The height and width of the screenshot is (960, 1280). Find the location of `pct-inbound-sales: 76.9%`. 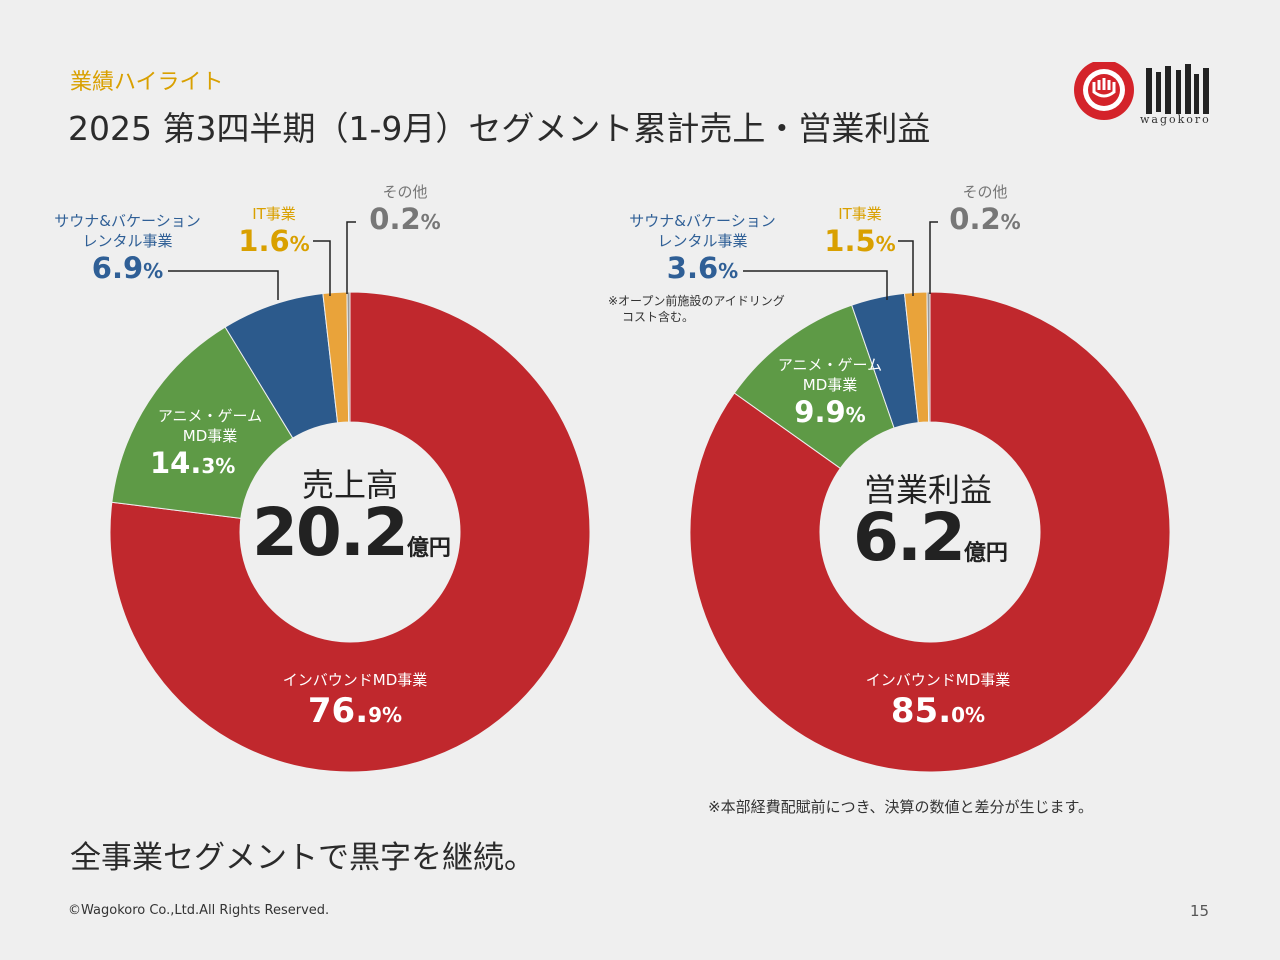

pct-inbound-sales: 76.9% is located at coordinates (355, 711).